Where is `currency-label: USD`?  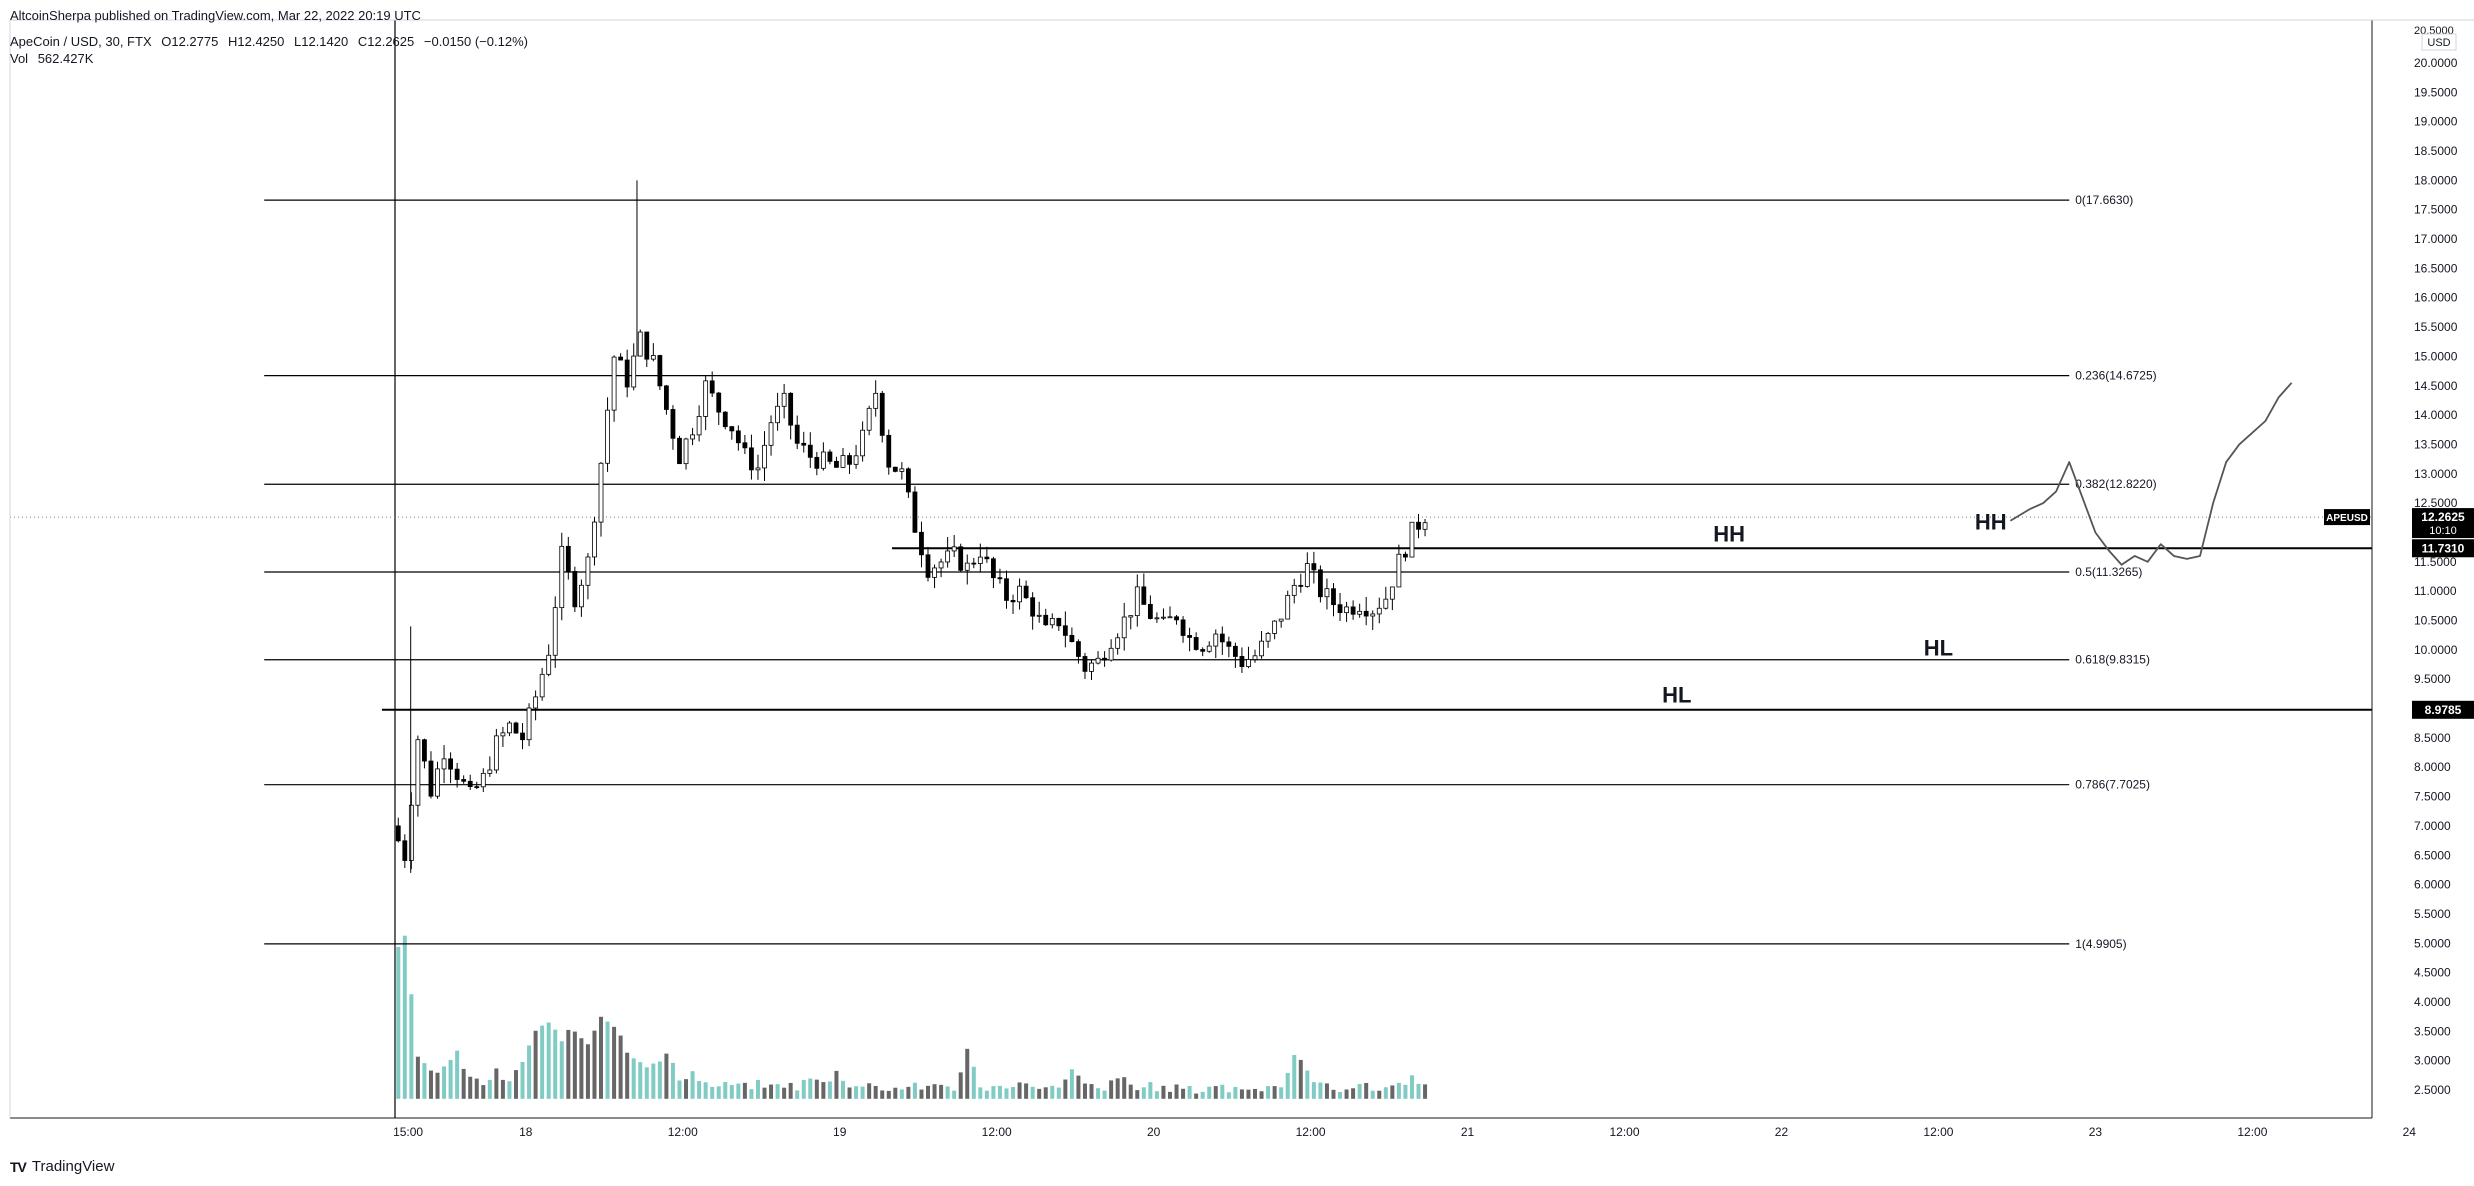 currency-label: USD is located at coordinates (2438, 43).